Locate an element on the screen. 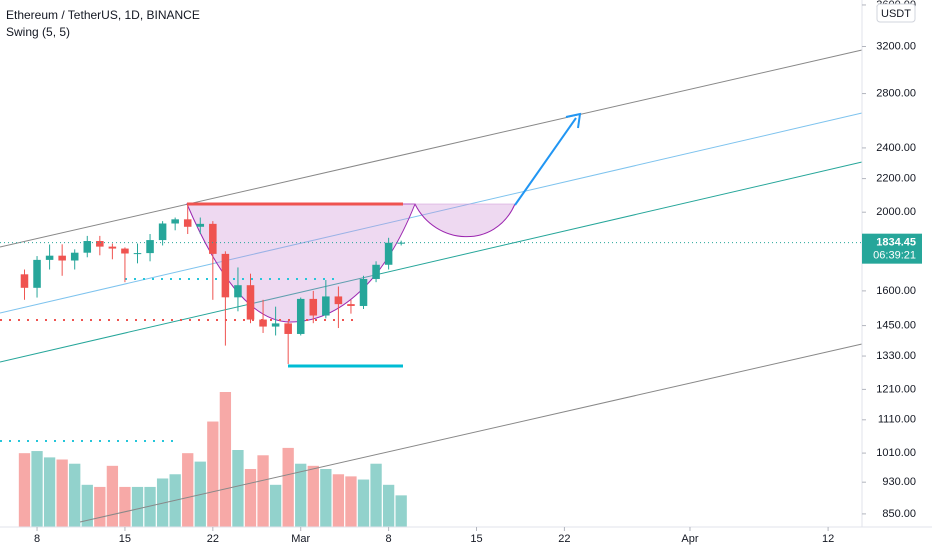 The width and height of the screenshot is (932, 550). x-tick-label: Apr is located at coordinates (689, 539).